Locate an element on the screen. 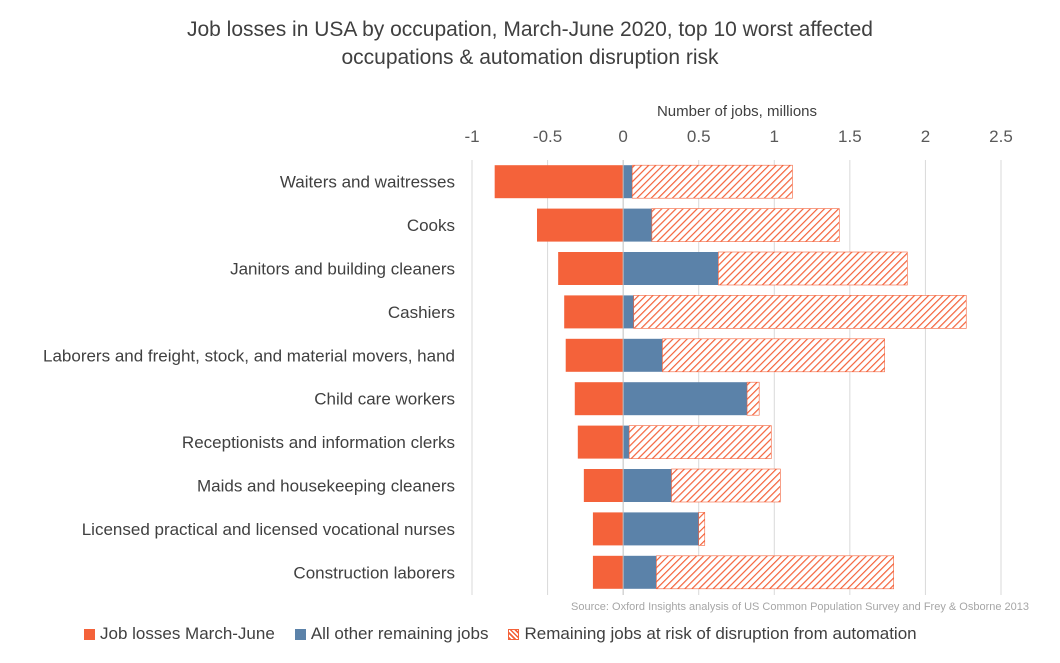 The image size is (1060, 663). category-label: Waiters and waitresses is located at coordinates (367, 182).